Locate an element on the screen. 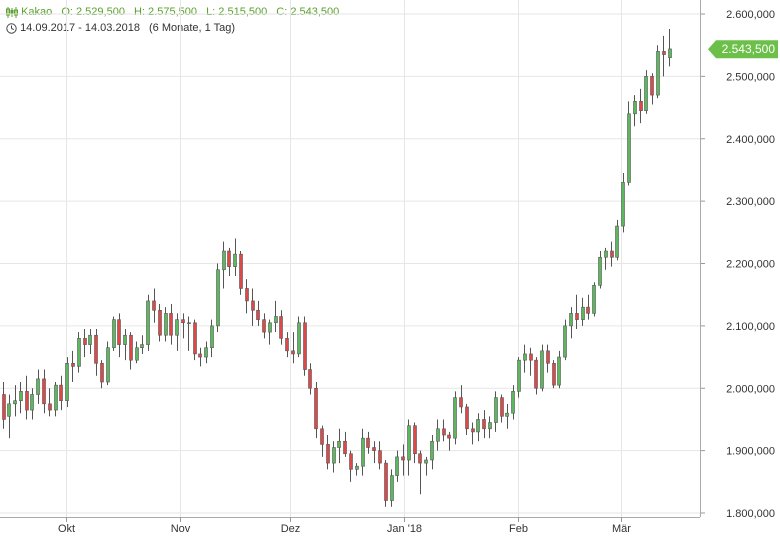 Image resolution: width=780 pixels, height=538 pixels. y-tick-label: 2.000,000 is located at coordinates (750, 389).